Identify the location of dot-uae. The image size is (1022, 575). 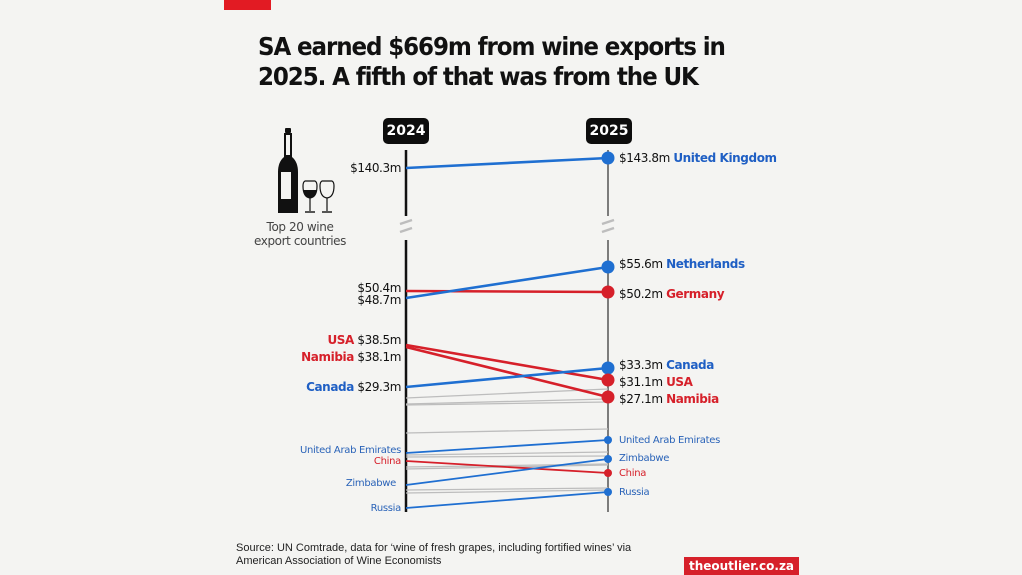
(608, 440).